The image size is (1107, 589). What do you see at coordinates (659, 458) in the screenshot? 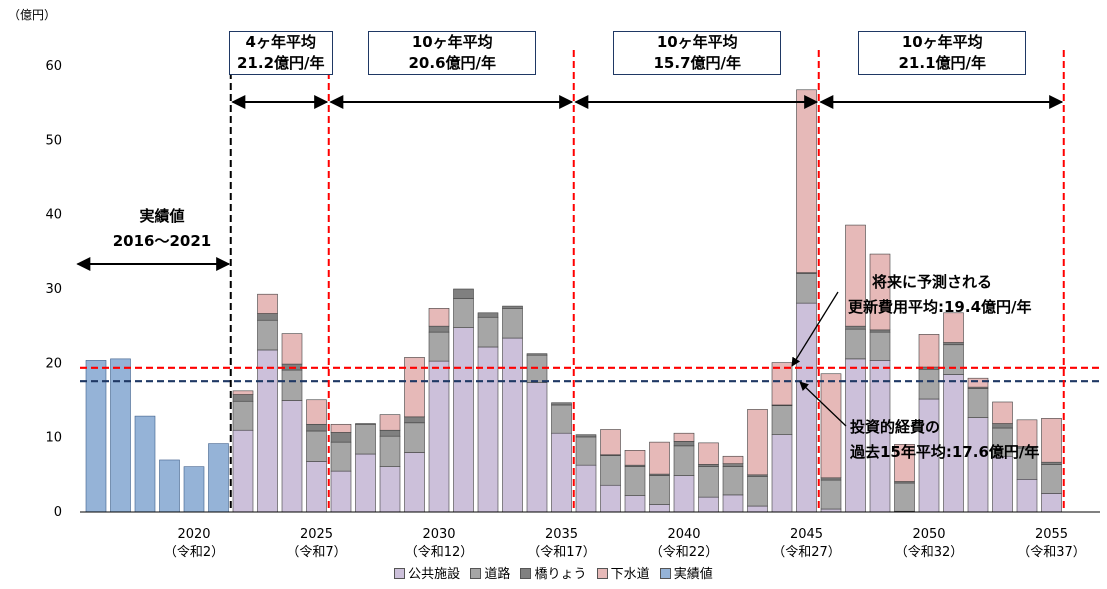
I see `bar-sewer-2039` at bounding box center [659, 458].